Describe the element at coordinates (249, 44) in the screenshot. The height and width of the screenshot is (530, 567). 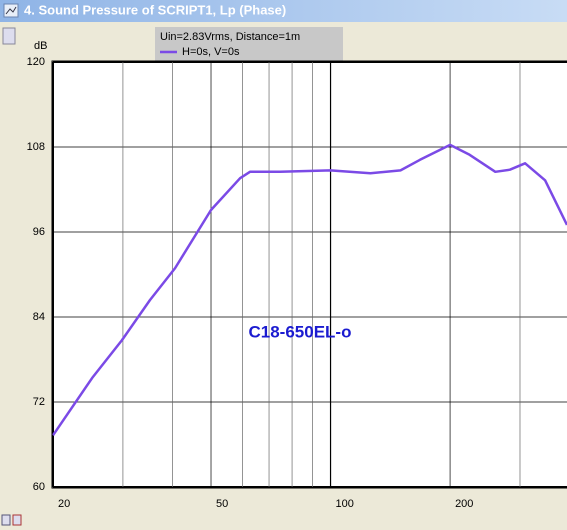
I see `legend-box` at that location.